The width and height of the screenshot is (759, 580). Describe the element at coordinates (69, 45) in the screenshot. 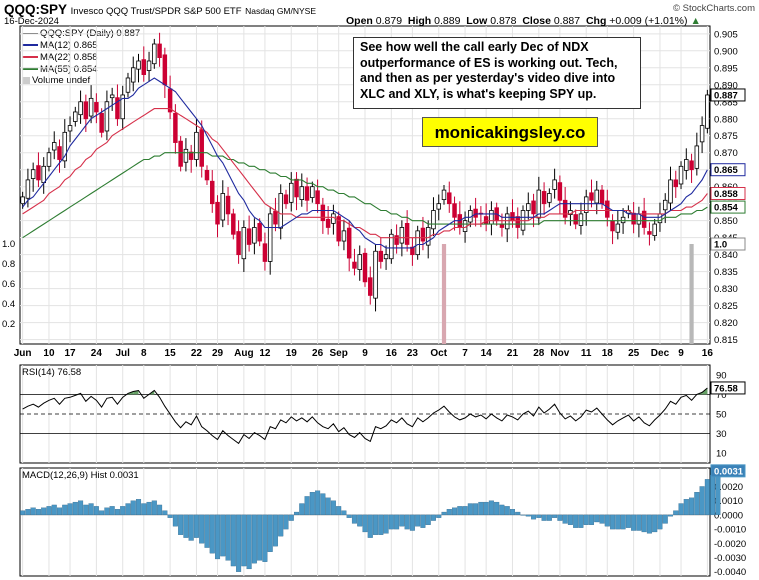

I see `legend-ma12-label: MA(12) 0.865` at that location.